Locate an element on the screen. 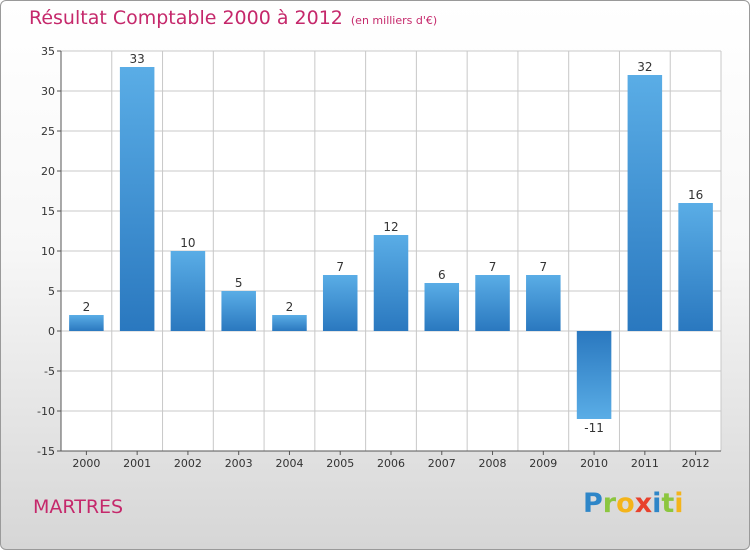 The image size is (750, 550). bar-2012 is located at coordinates (695, 267).